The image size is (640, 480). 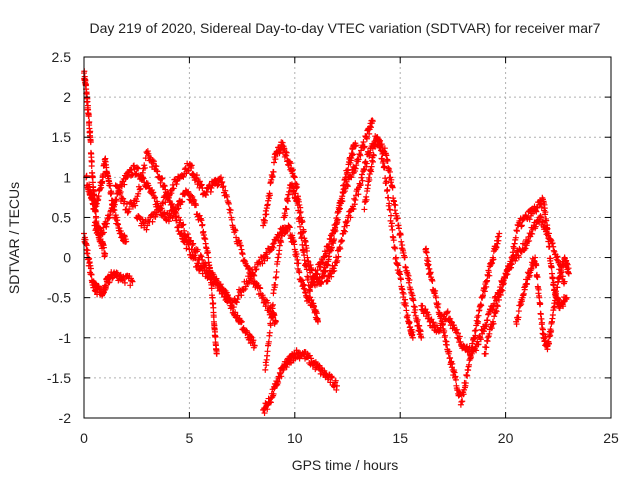 I want to click on y-tick-label: 1, so click(x=67, y=177).